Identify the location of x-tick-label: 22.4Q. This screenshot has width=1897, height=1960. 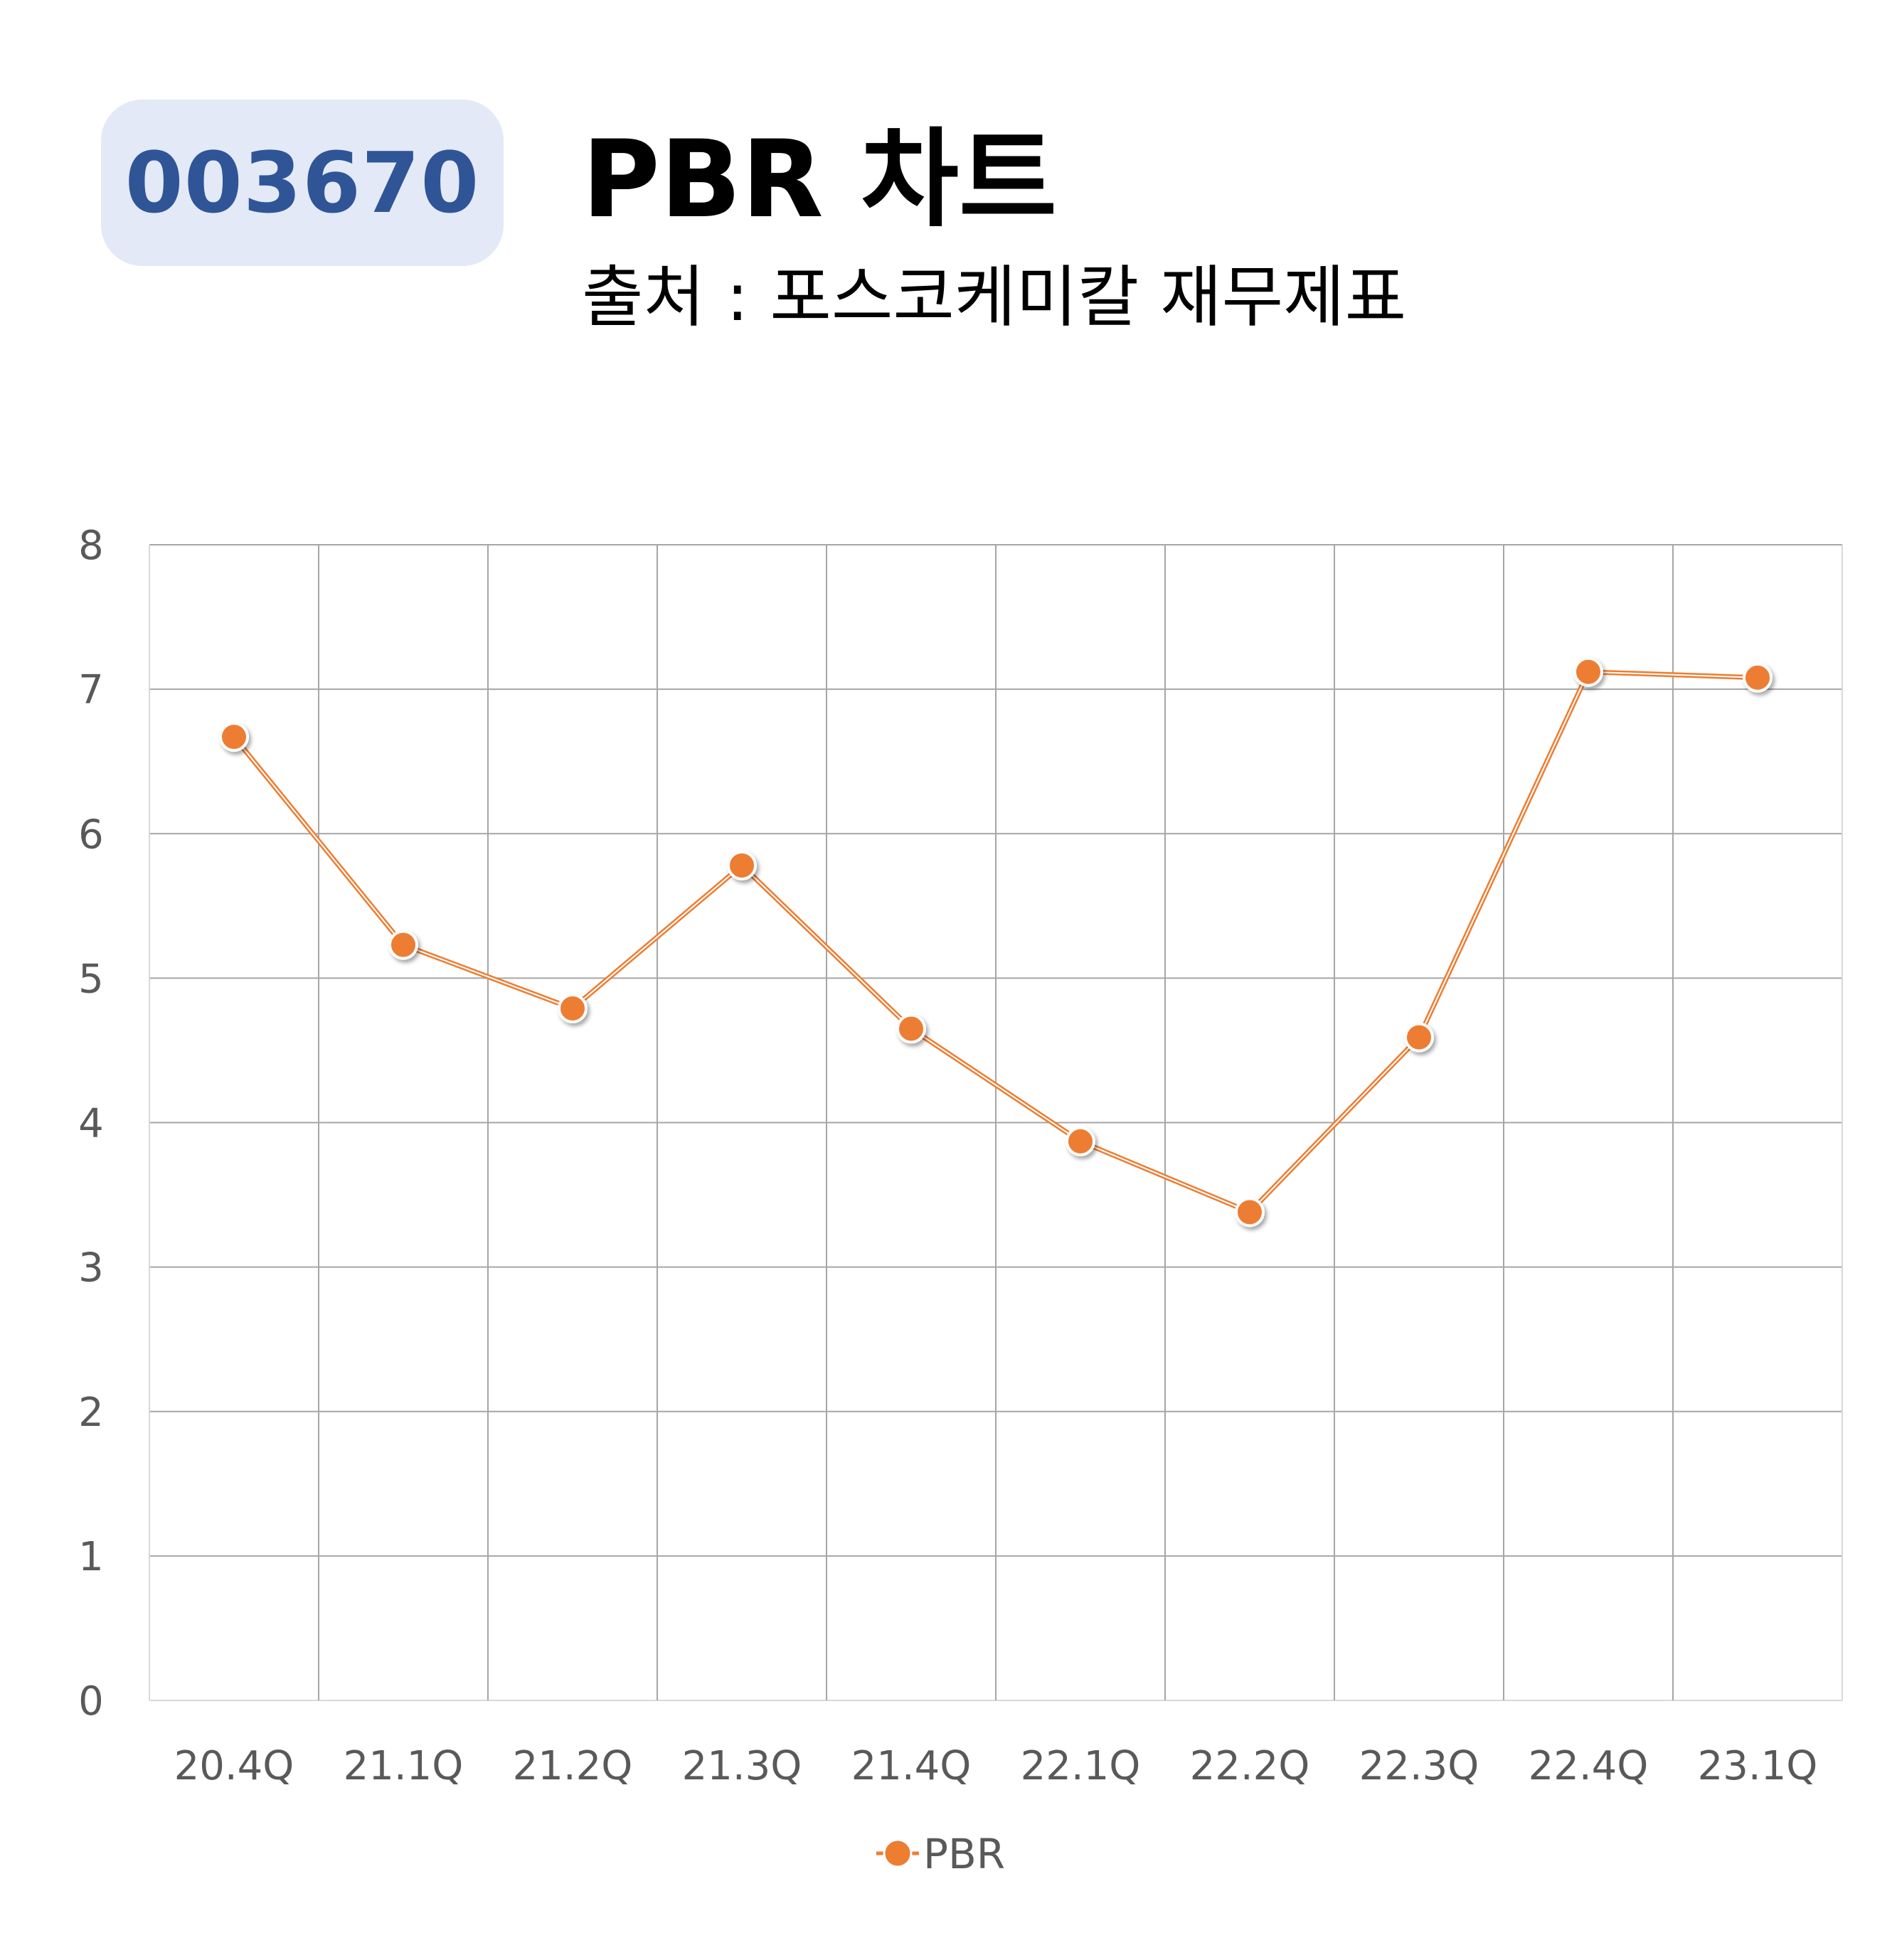
(1589, 1766).